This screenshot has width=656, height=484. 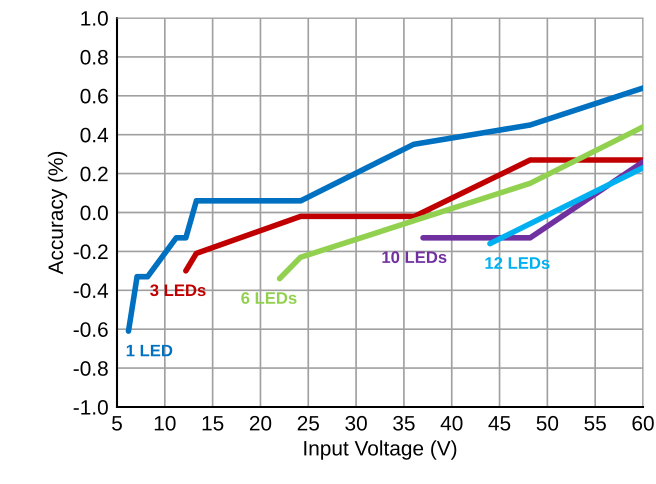 What do you see at coordinates (261, 423) in the screenshot?
I see `x-tick-label: 20` at bounding box center [261, 423].